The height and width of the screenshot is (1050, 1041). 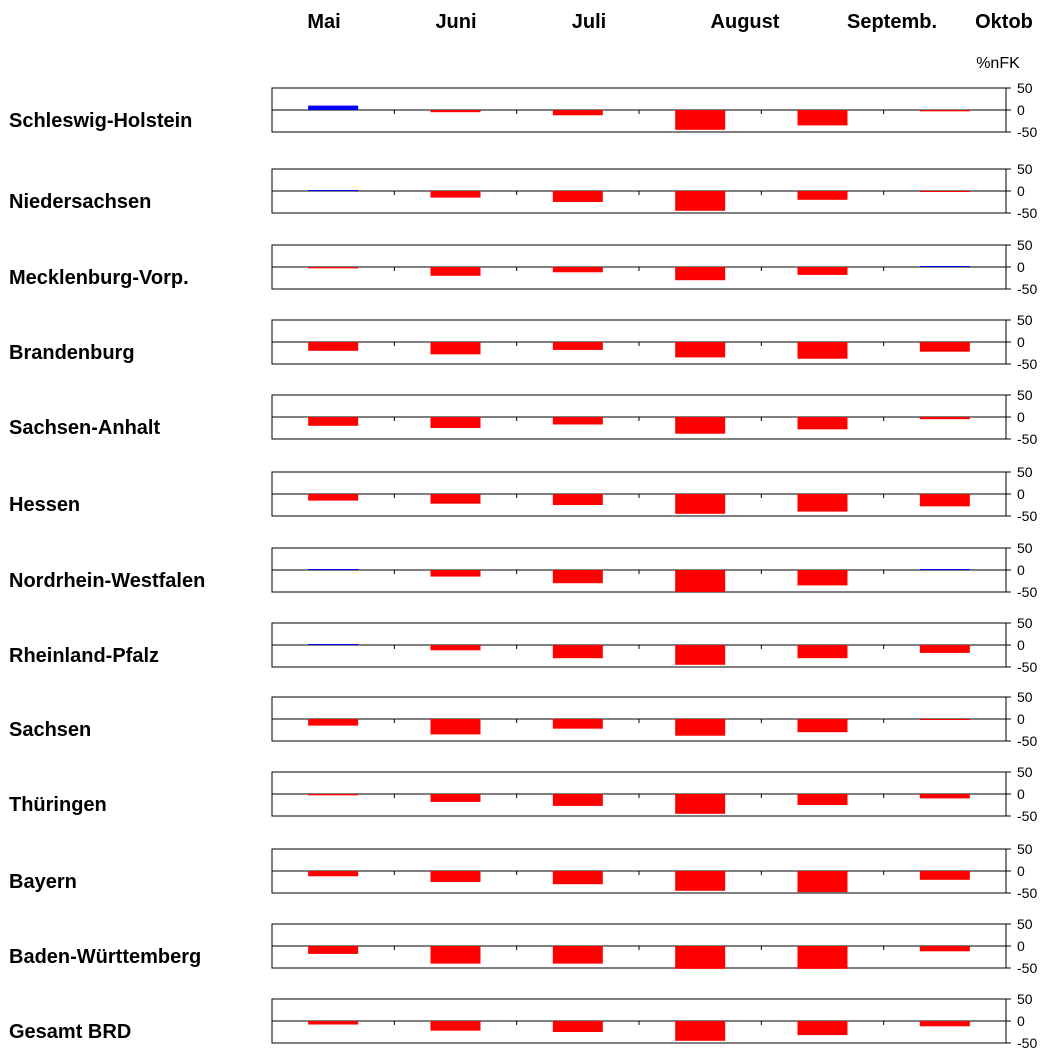 What do you see at coordinates (43, 882) in the screenshot?
I see `region-label: Bayern` at bounding box center [43, 882].